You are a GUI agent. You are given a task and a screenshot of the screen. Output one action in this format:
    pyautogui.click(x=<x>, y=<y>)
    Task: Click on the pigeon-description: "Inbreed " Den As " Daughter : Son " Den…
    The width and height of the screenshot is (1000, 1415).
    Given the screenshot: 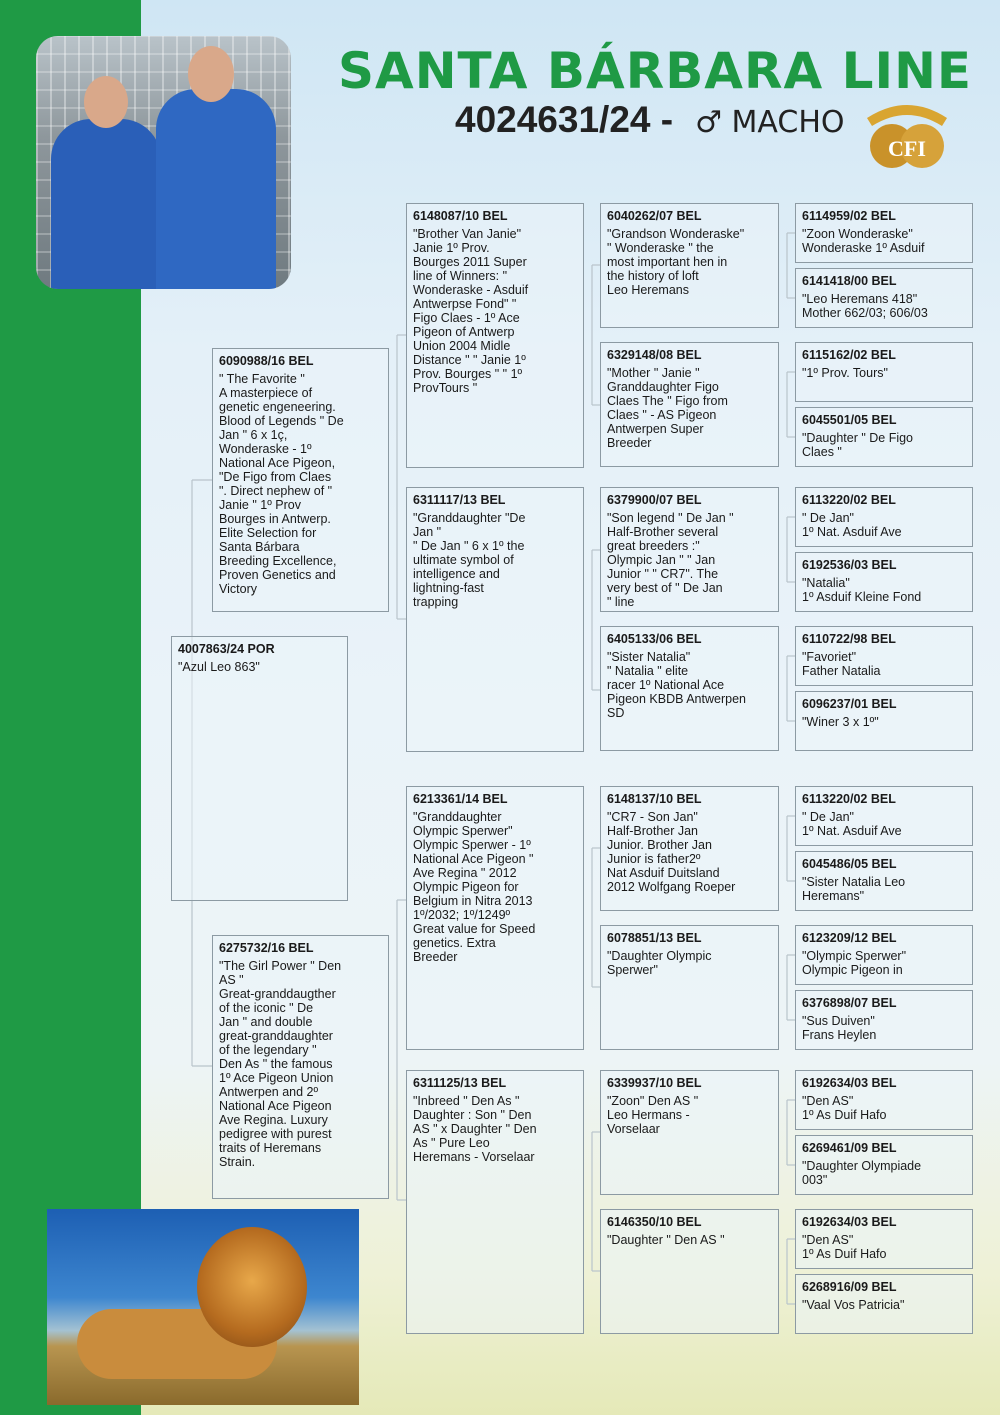 What is the action you would take?
    pyautogui.click(x=475, y=1129)
    